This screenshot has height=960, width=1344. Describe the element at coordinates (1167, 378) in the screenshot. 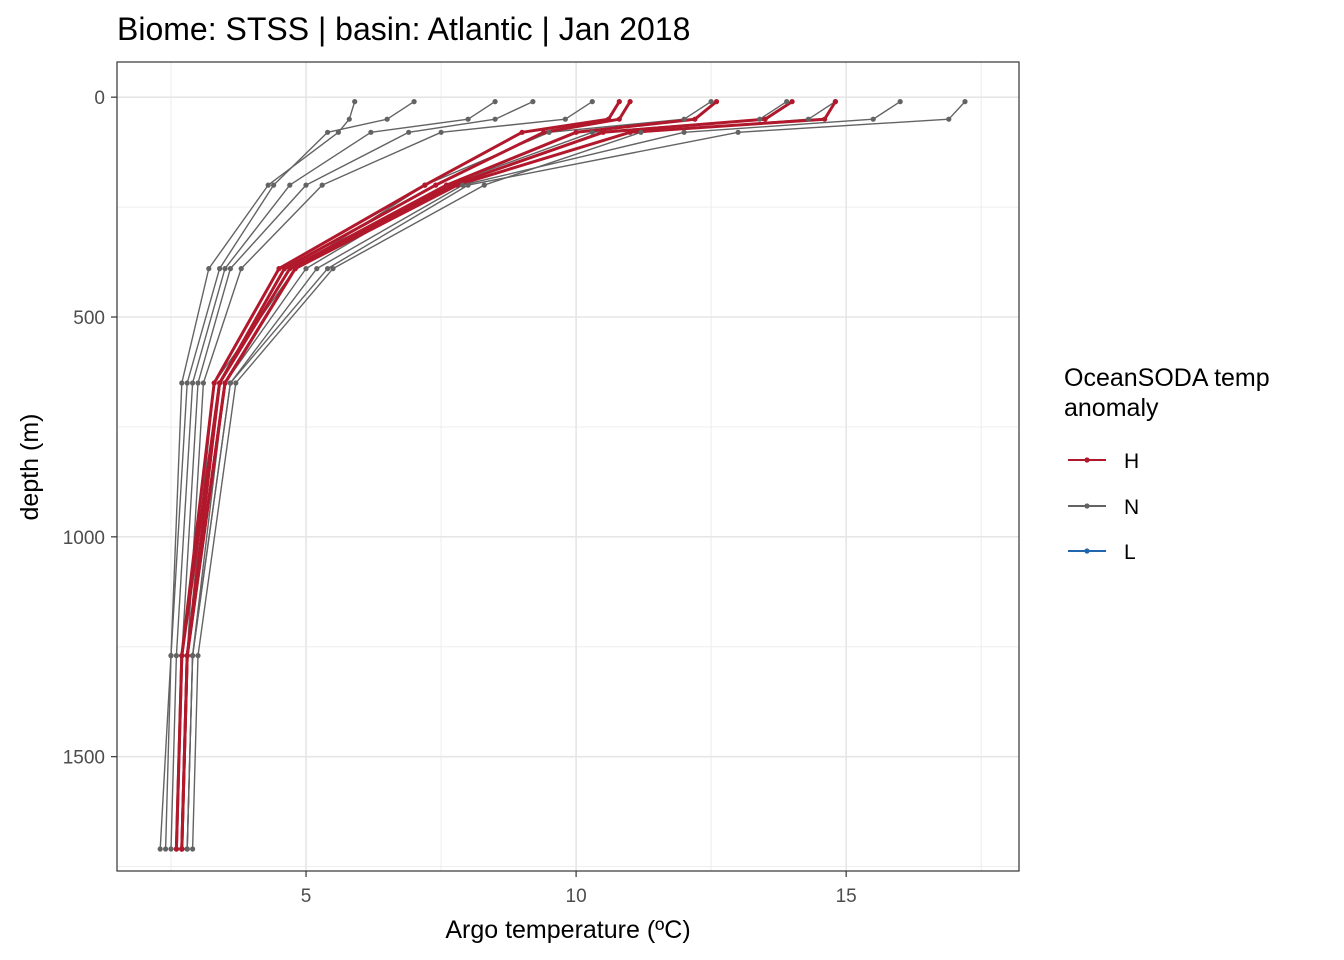

I see `legend-title-line-1: OceanSODA temp` at that location.